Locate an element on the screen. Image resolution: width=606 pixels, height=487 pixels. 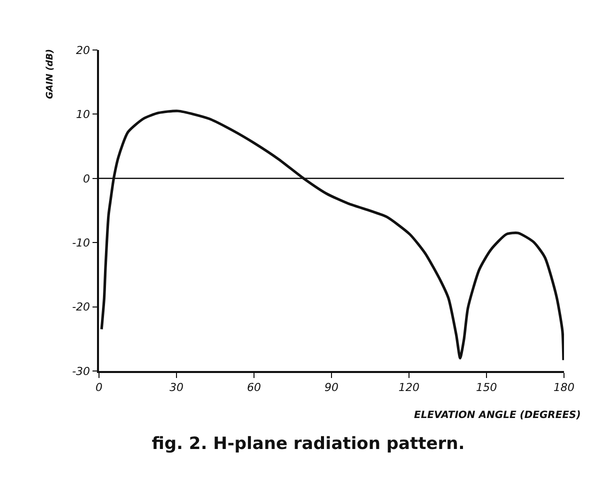
y-tick-label: 20 is located at coordinates (83, 50).